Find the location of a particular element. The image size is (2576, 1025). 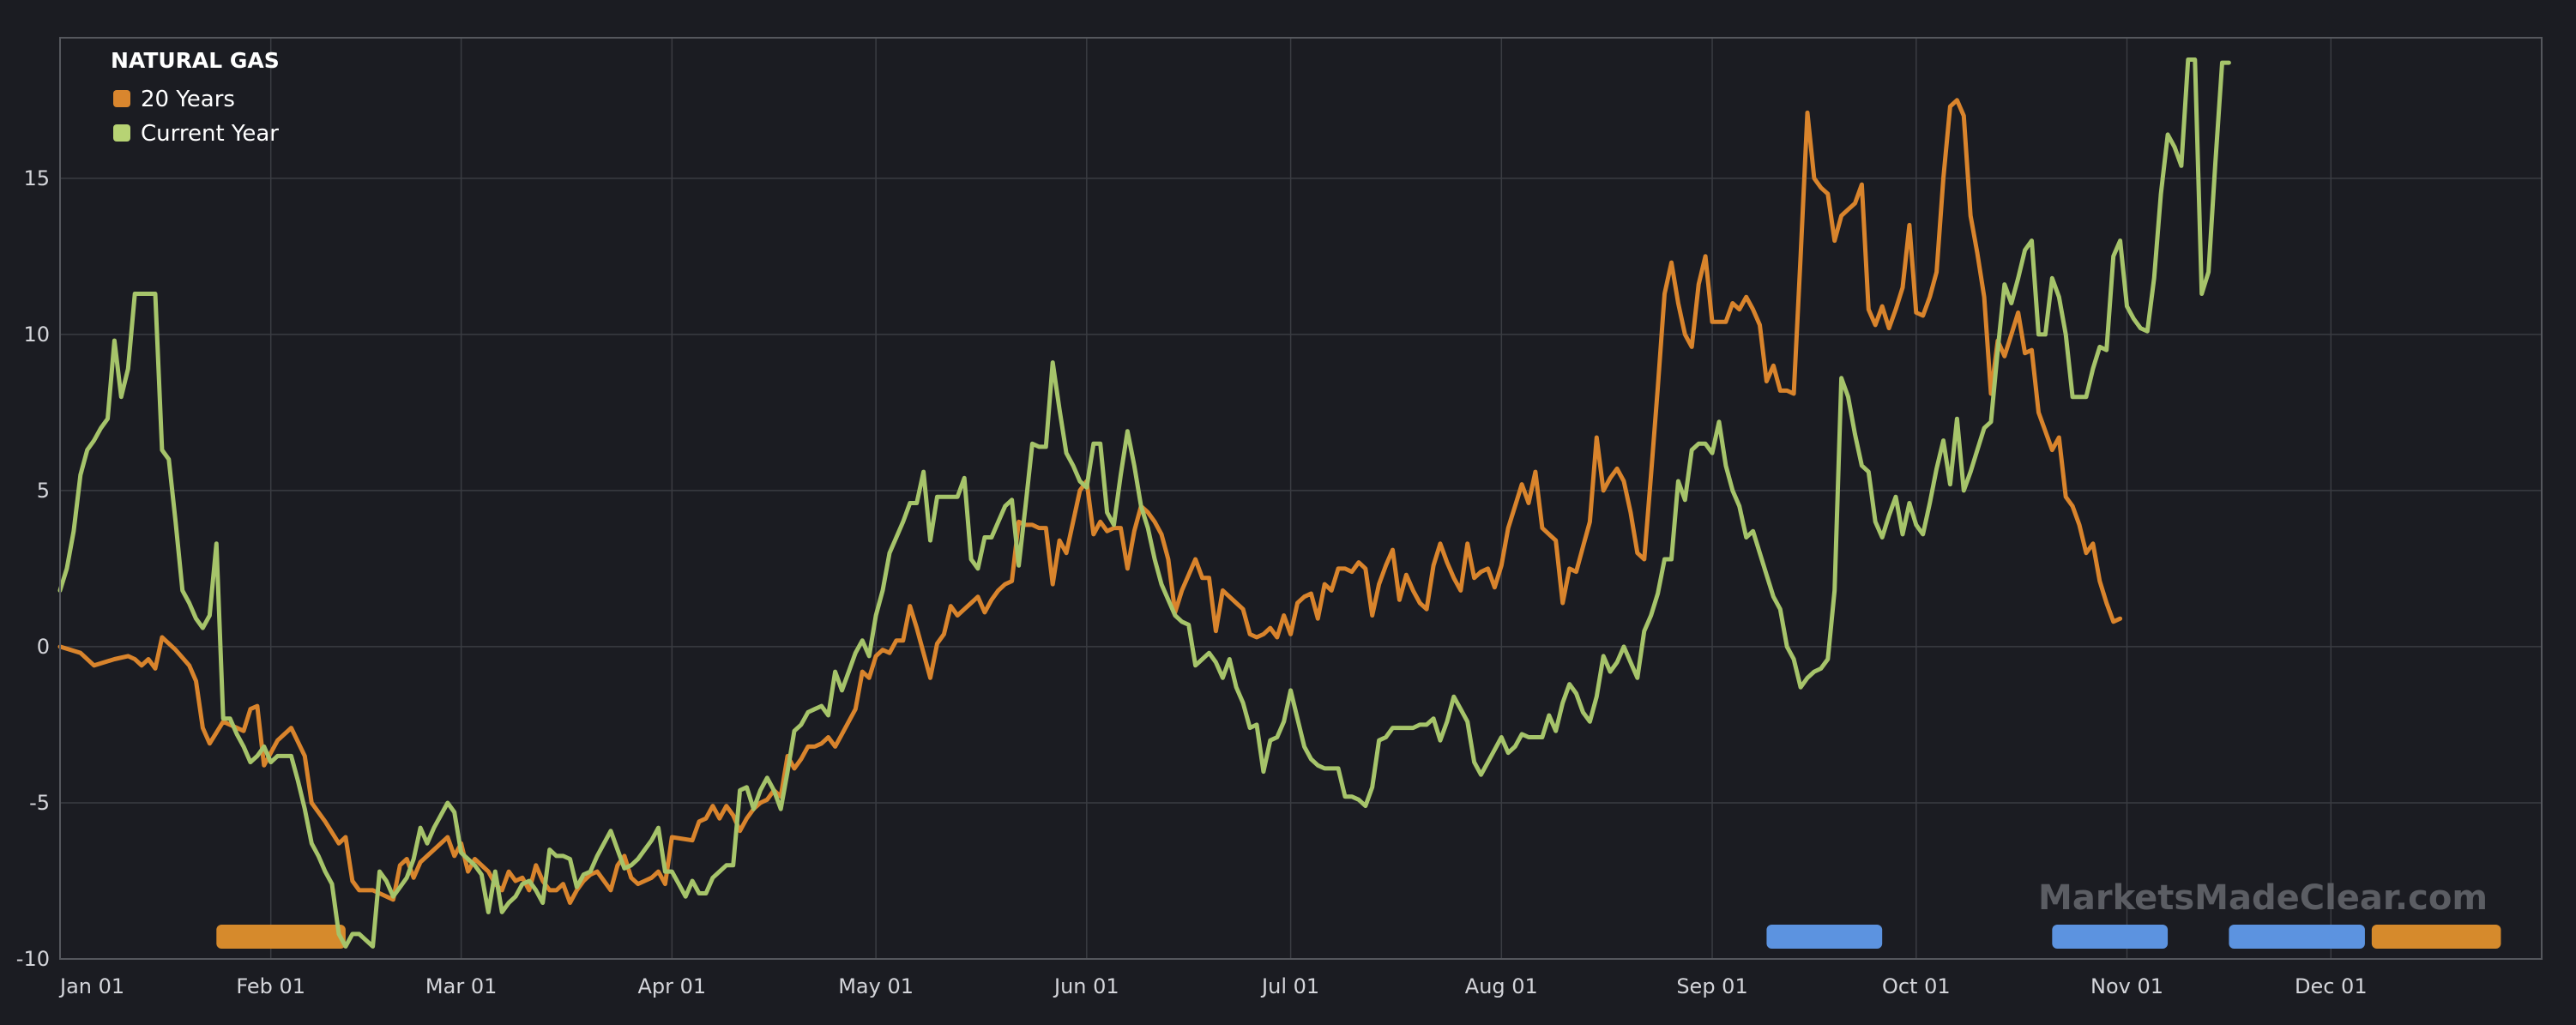

legend-label-current-year: Current Year is located at coordinates (210, 134).